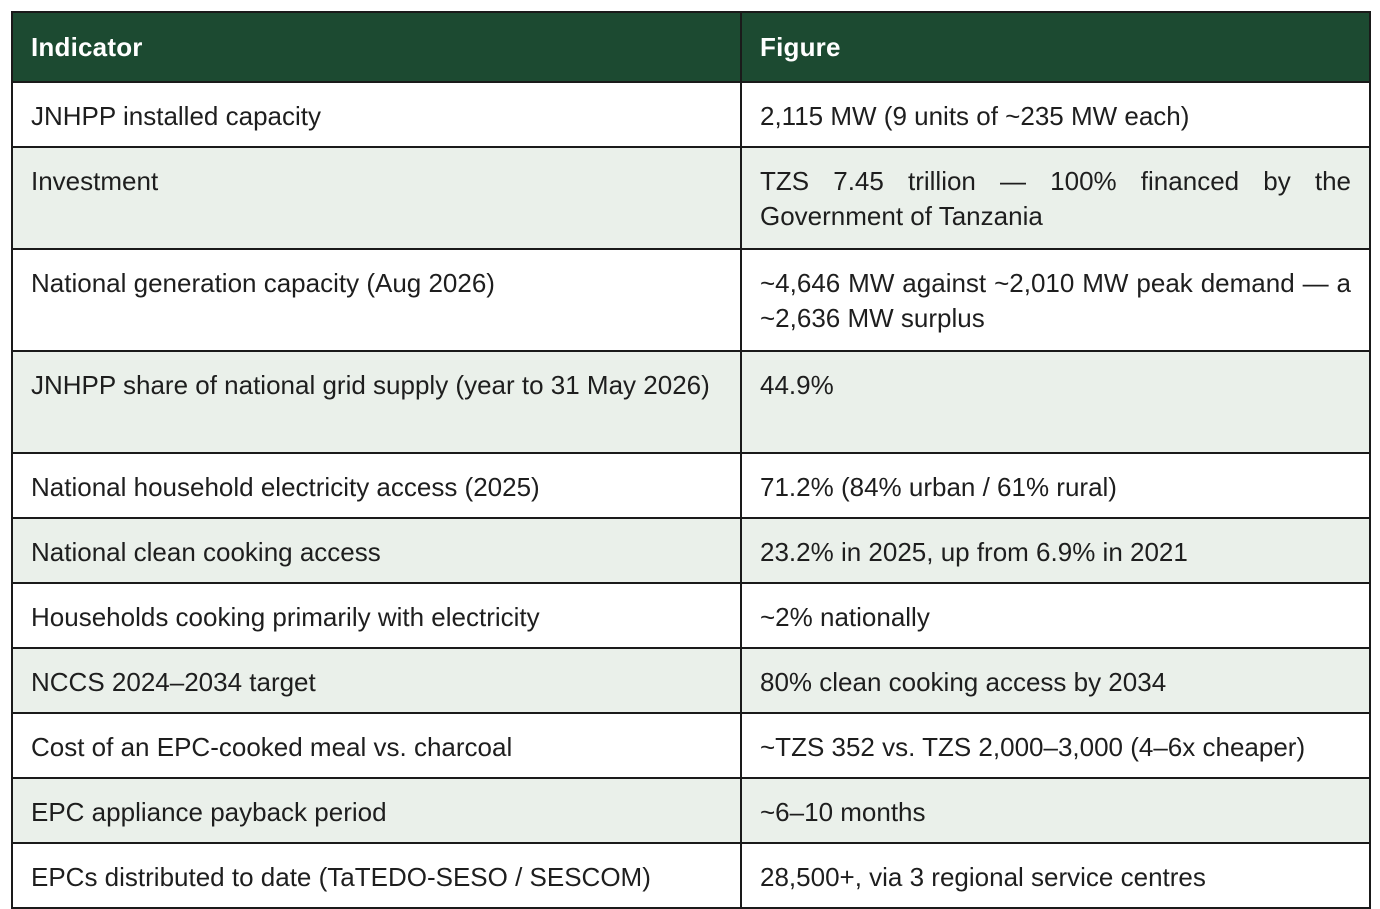  Describe the element at coordinates (1055, 551) in the screenshot. I see `figure-cell: 23.2% in 2025, up from 6.9% in 2021` at that location.